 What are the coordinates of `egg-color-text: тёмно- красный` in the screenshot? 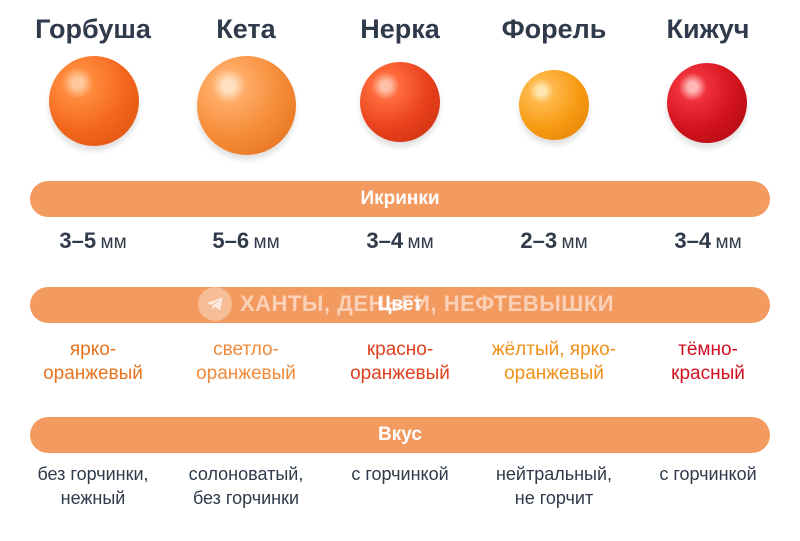 It's located at (708, 361).